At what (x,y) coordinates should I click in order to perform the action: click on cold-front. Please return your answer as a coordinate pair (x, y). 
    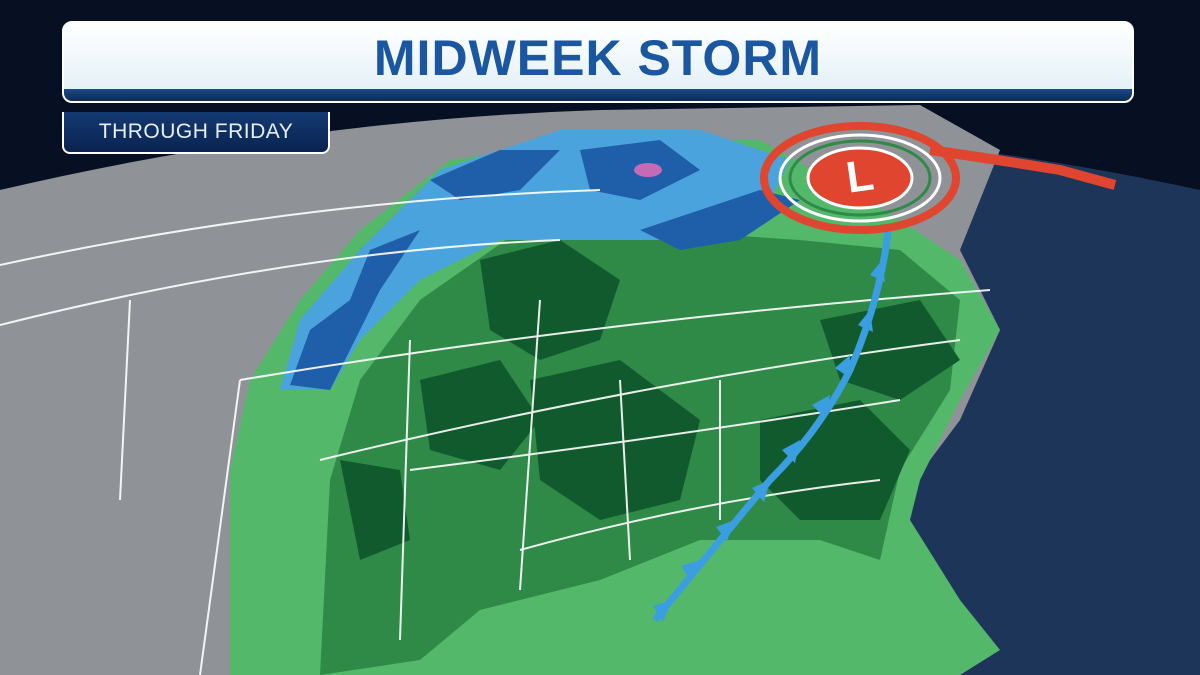
    Looking at the image, I should click on (772, 427).